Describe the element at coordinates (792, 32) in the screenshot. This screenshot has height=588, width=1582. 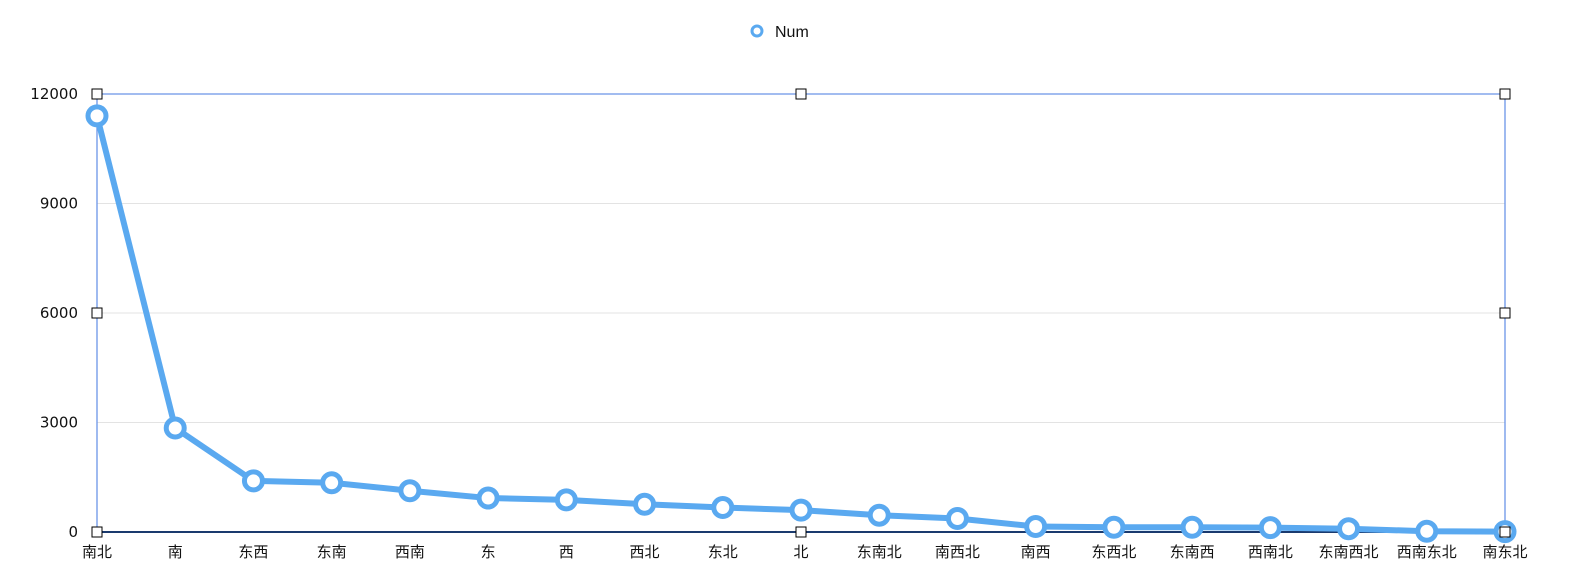
I see `legend-label-num: Num` at that location.